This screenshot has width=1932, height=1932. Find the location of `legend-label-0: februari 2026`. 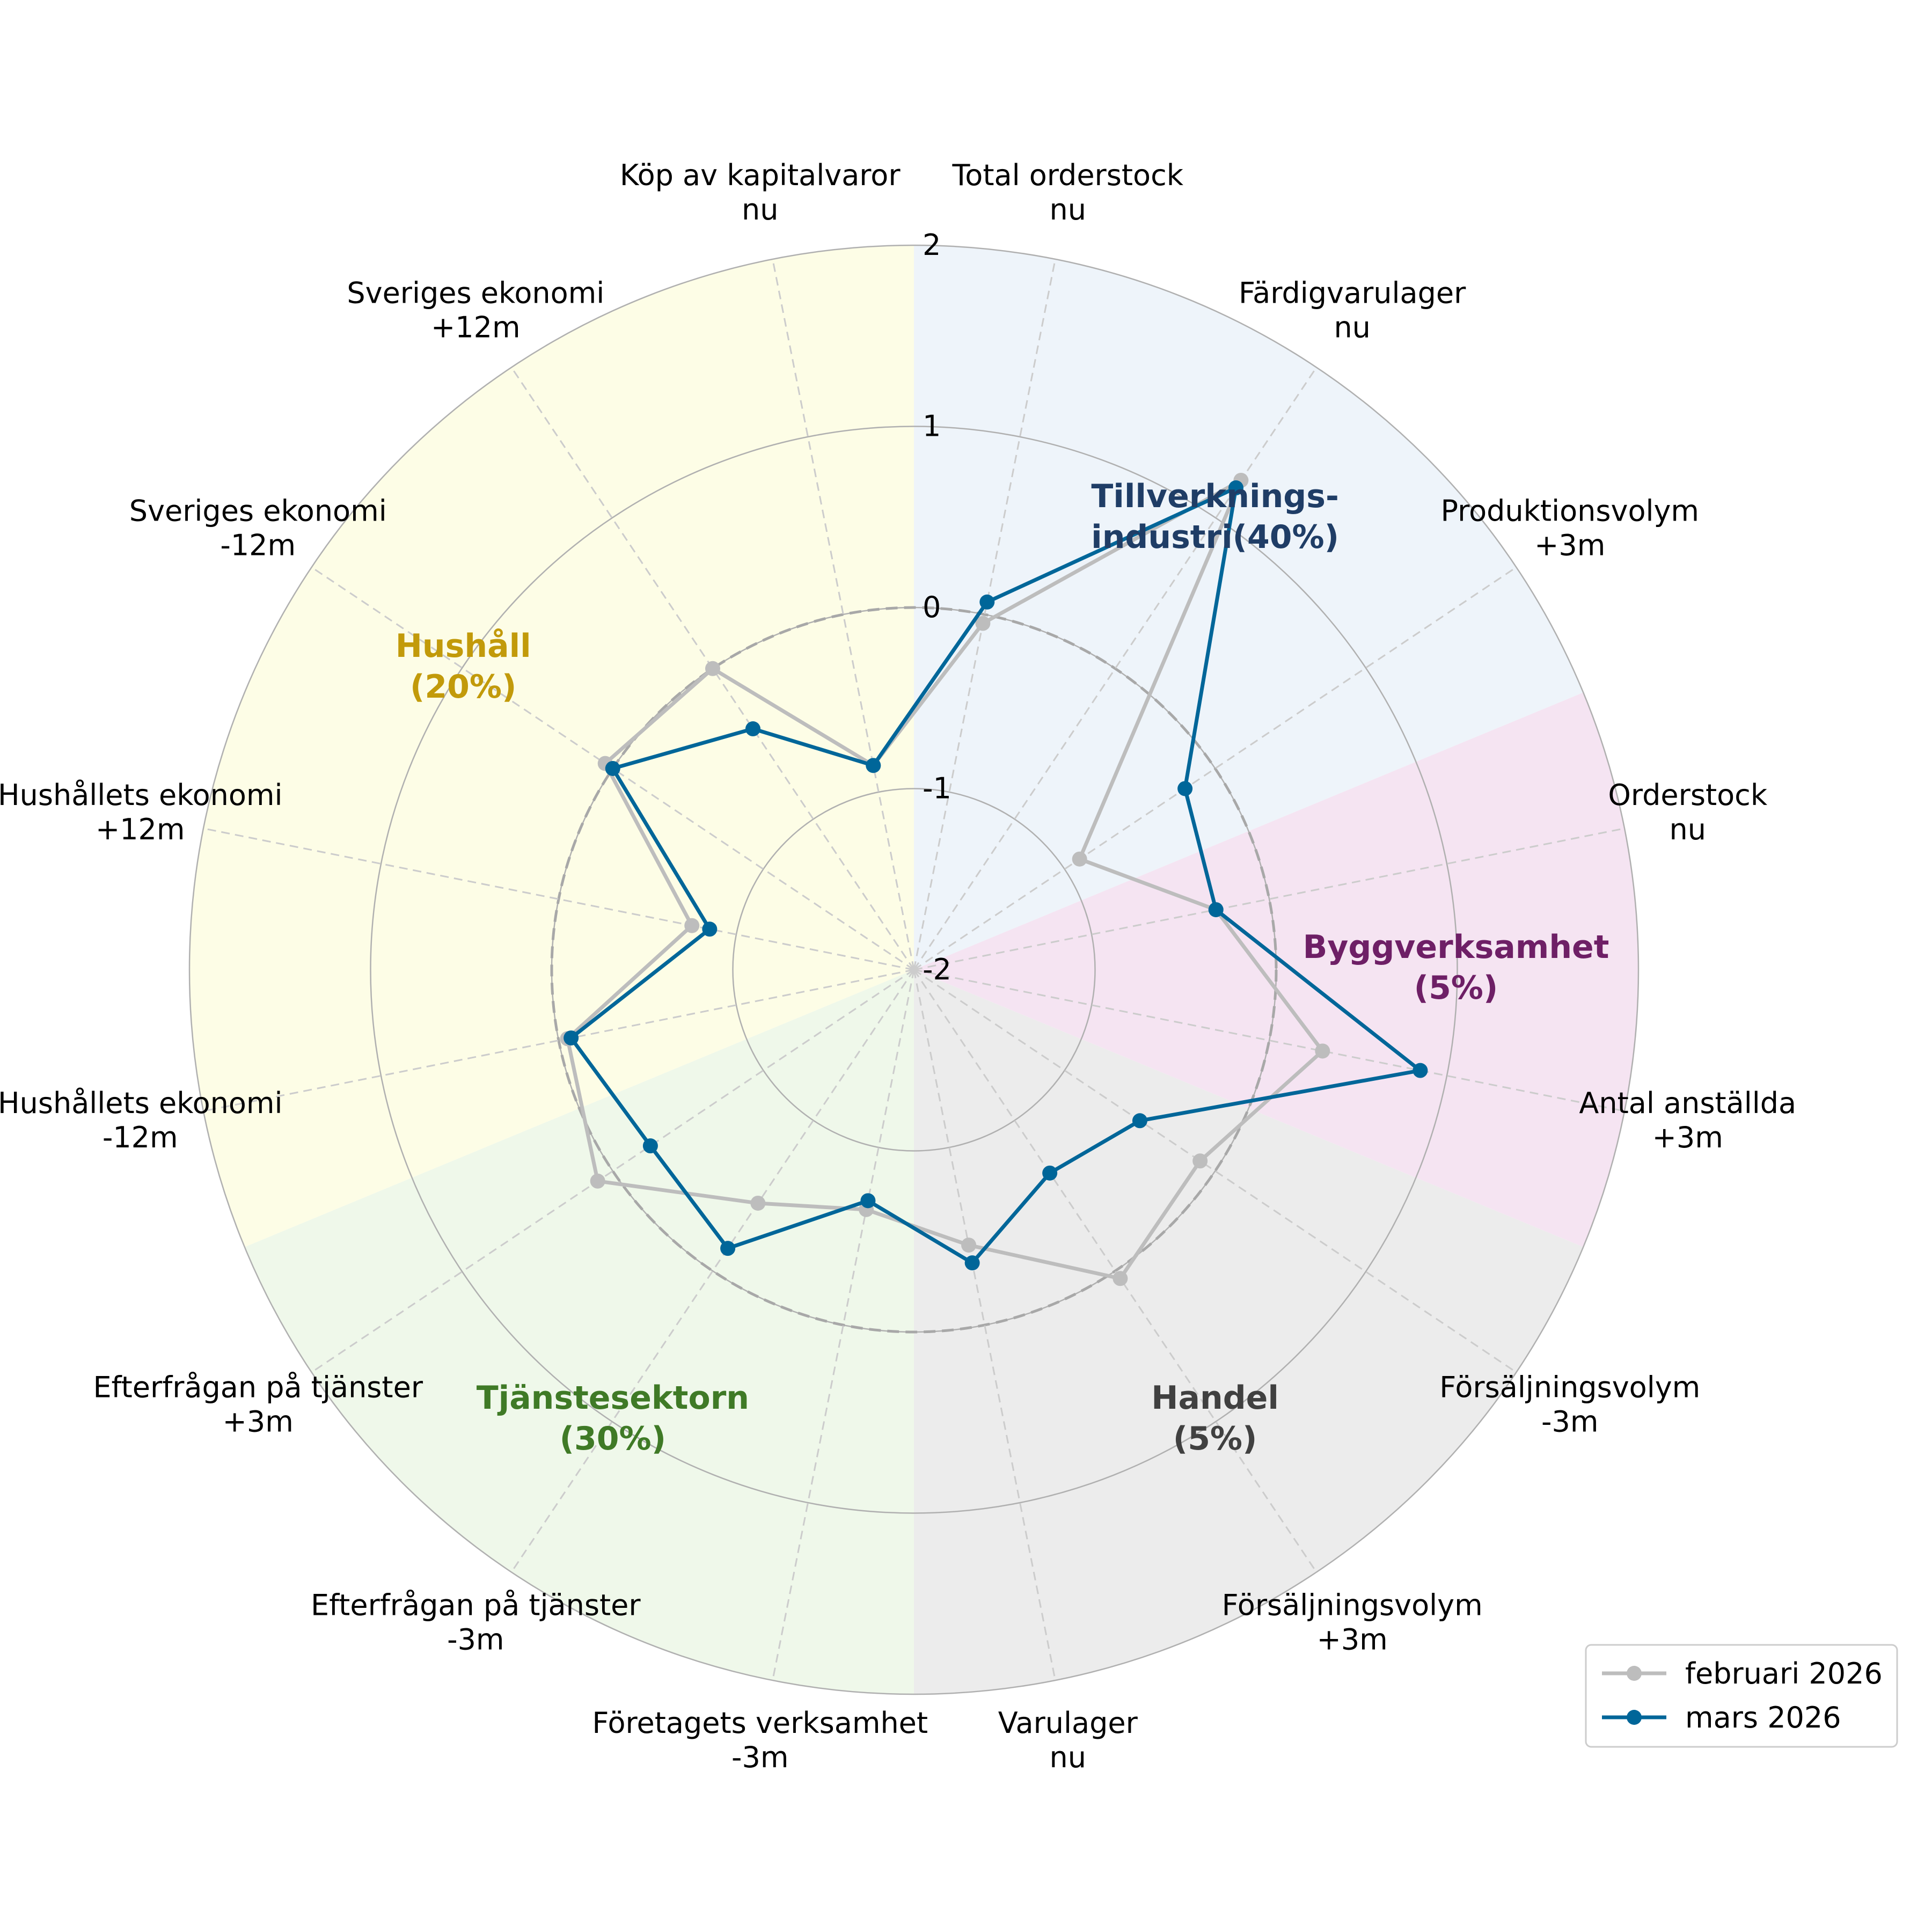

legend-label-0: februari 2026 is located at coordinates (1784, 1673).